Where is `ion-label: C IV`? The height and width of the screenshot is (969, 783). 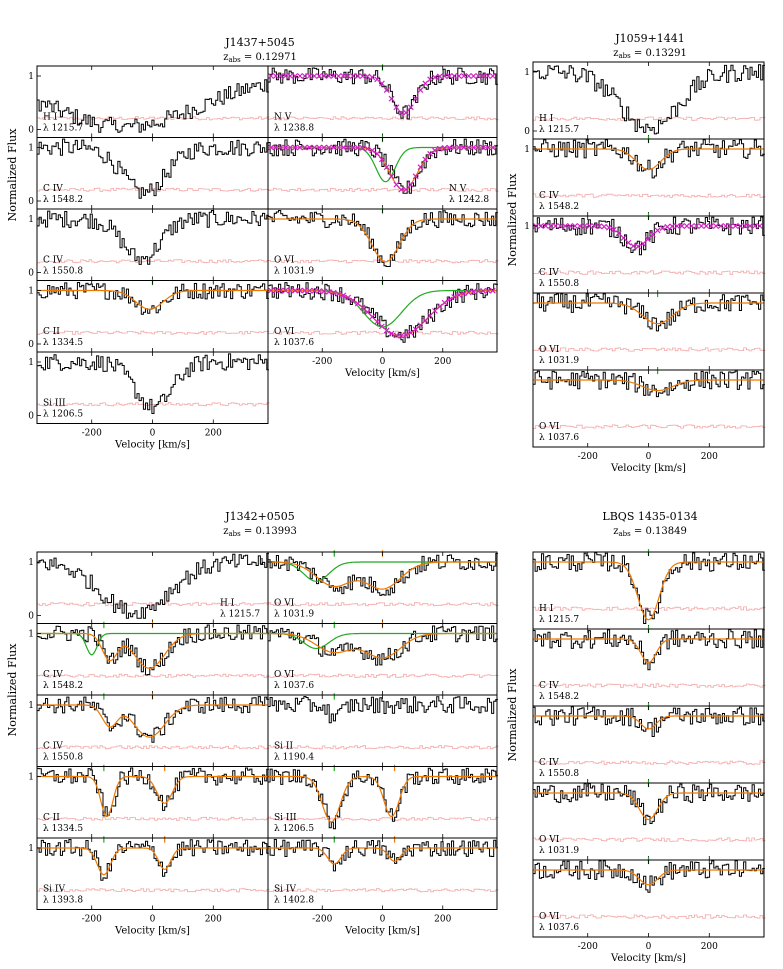 ion-label: C IV is located at coordinates (549, 686).